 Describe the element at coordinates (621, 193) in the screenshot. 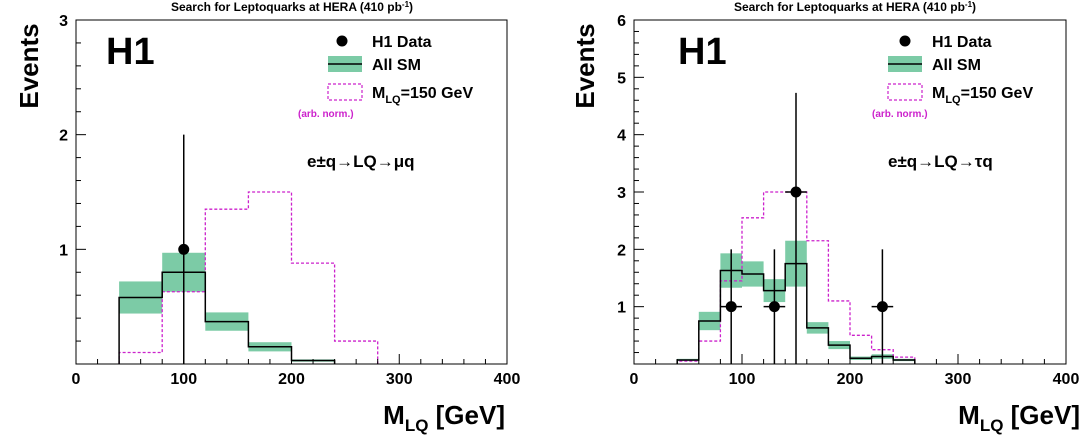

I see `right-y-tick-label-2: 3` at that location.